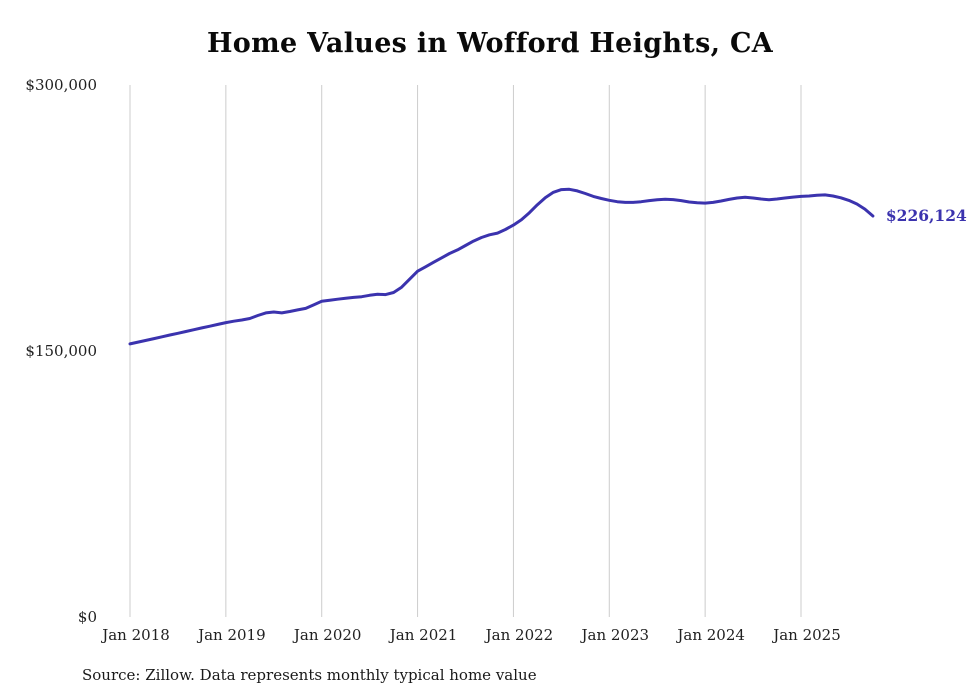  What do you see at coordinates (423, 635) in the screenshot?
I see `x-tick-label: Jan 2021` at bounding box center [423, 635].